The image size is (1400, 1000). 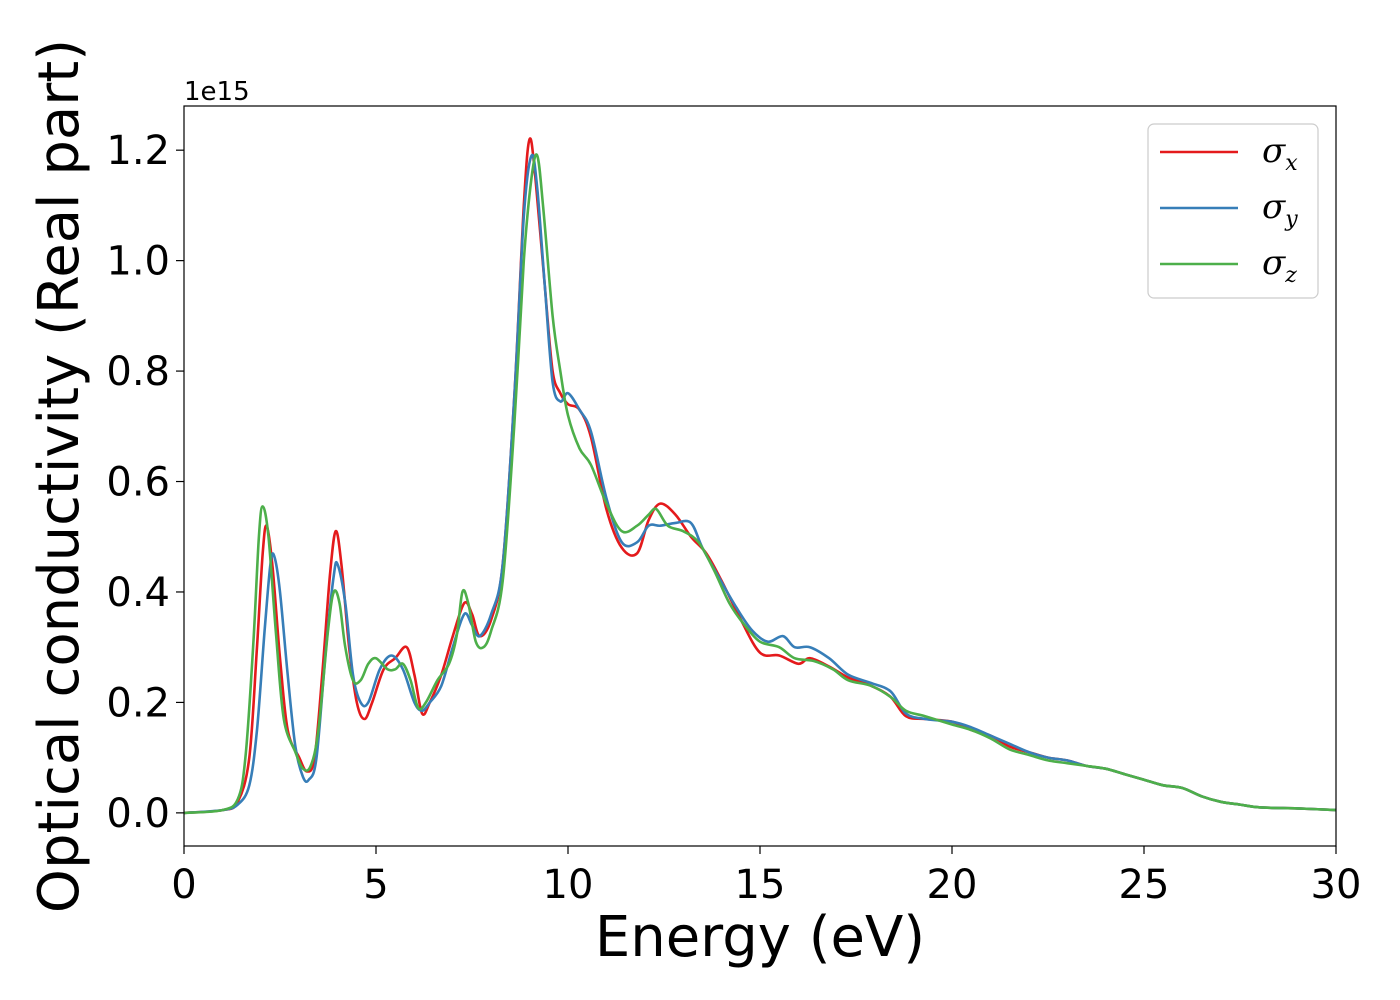 What do you see at coordinates (952, 885) in the screenshot?
I see `x-tick-label: 20` at bounding box center [952, 885].